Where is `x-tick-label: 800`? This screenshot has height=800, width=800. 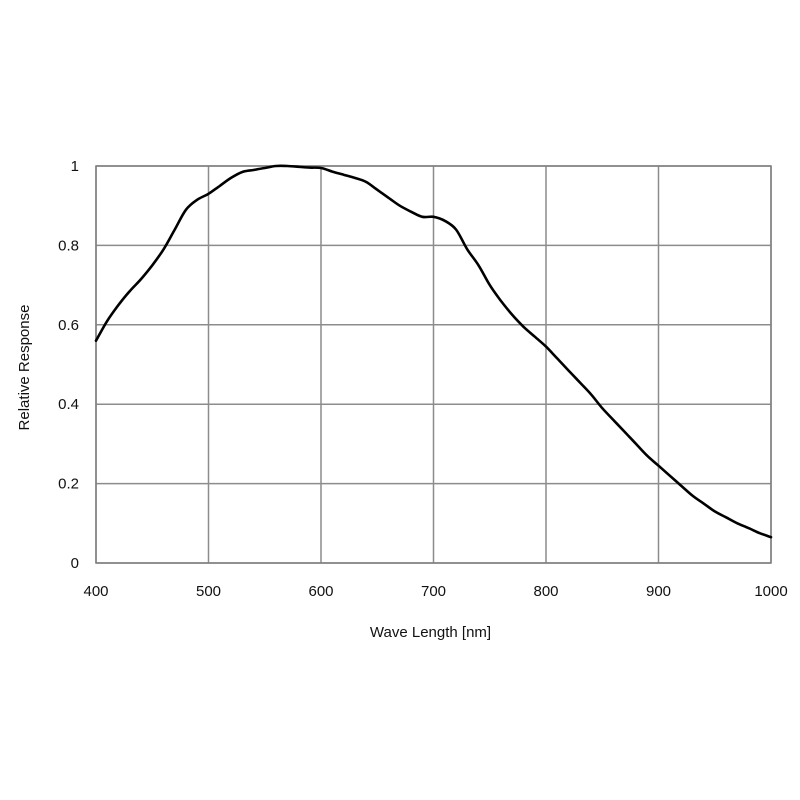 x-tick-label: 800 is located at coordinates (545, 591).